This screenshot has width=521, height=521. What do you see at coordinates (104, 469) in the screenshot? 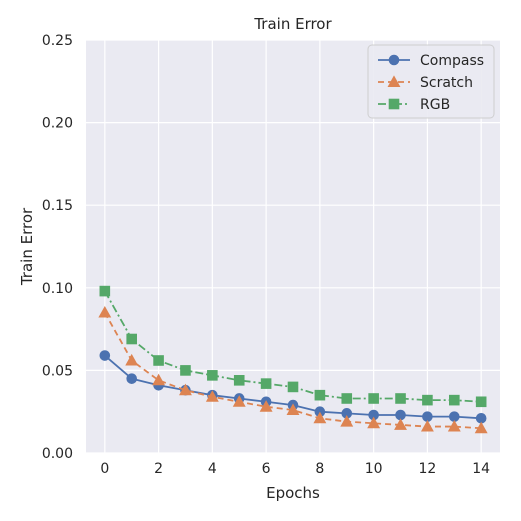
I see `x-tick-label: 0` at bounding box center [104, 469].